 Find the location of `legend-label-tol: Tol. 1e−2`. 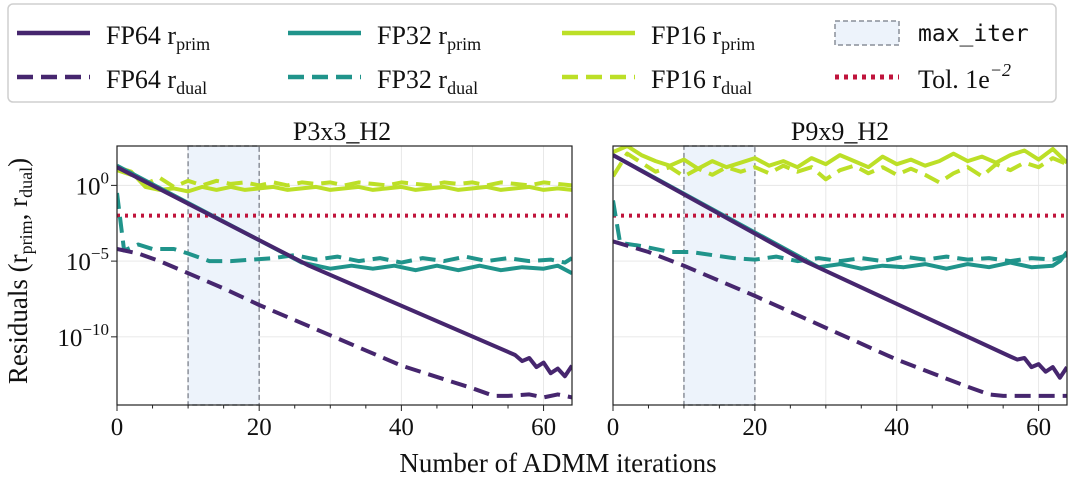

legend-label-tol: Tol. 1e−2 is located at coordinates (964, 77).